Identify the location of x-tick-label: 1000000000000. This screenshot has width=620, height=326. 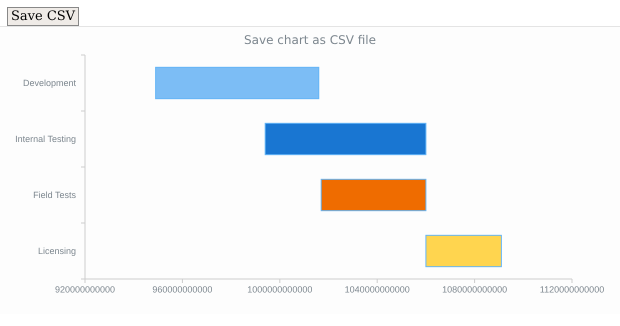
(279, 289).